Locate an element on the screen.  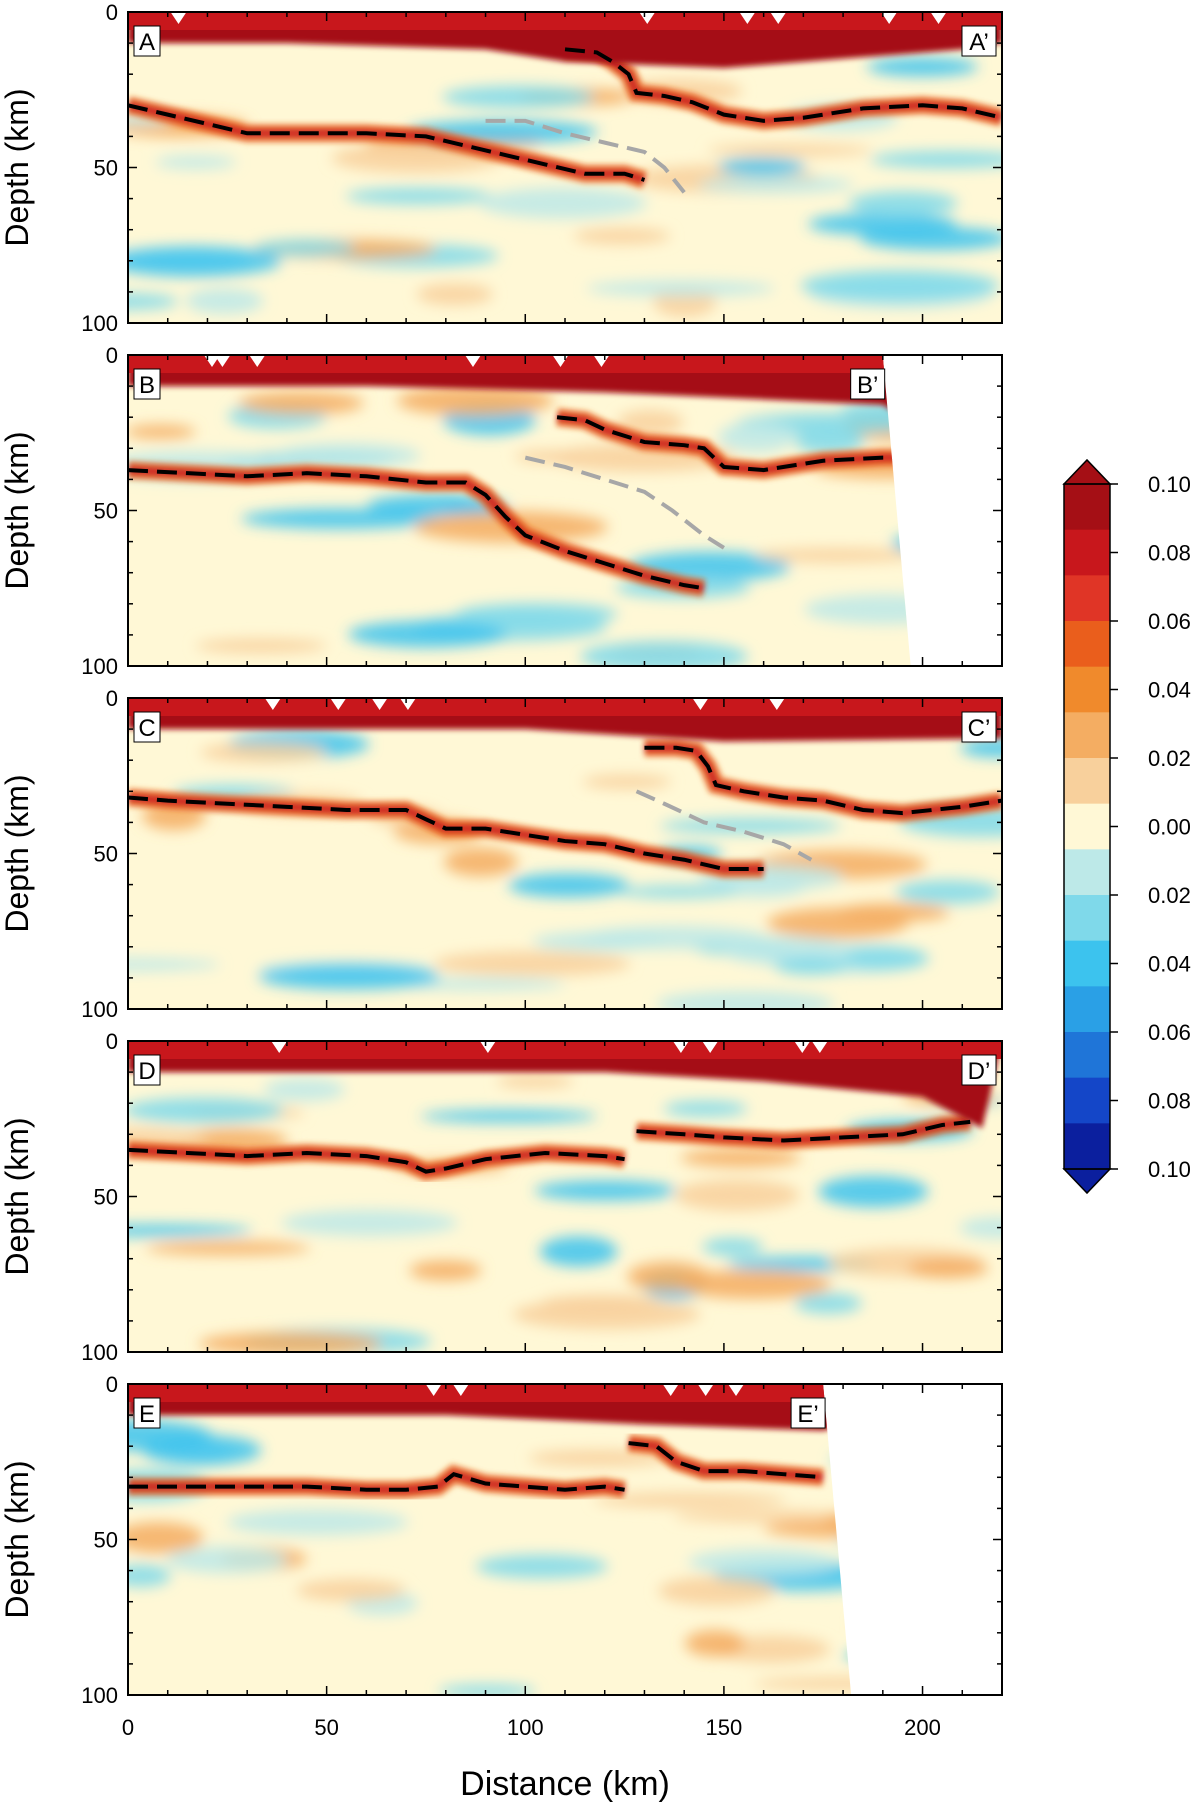
x-tick-label: 150 is located at coordinates (724, 1727).